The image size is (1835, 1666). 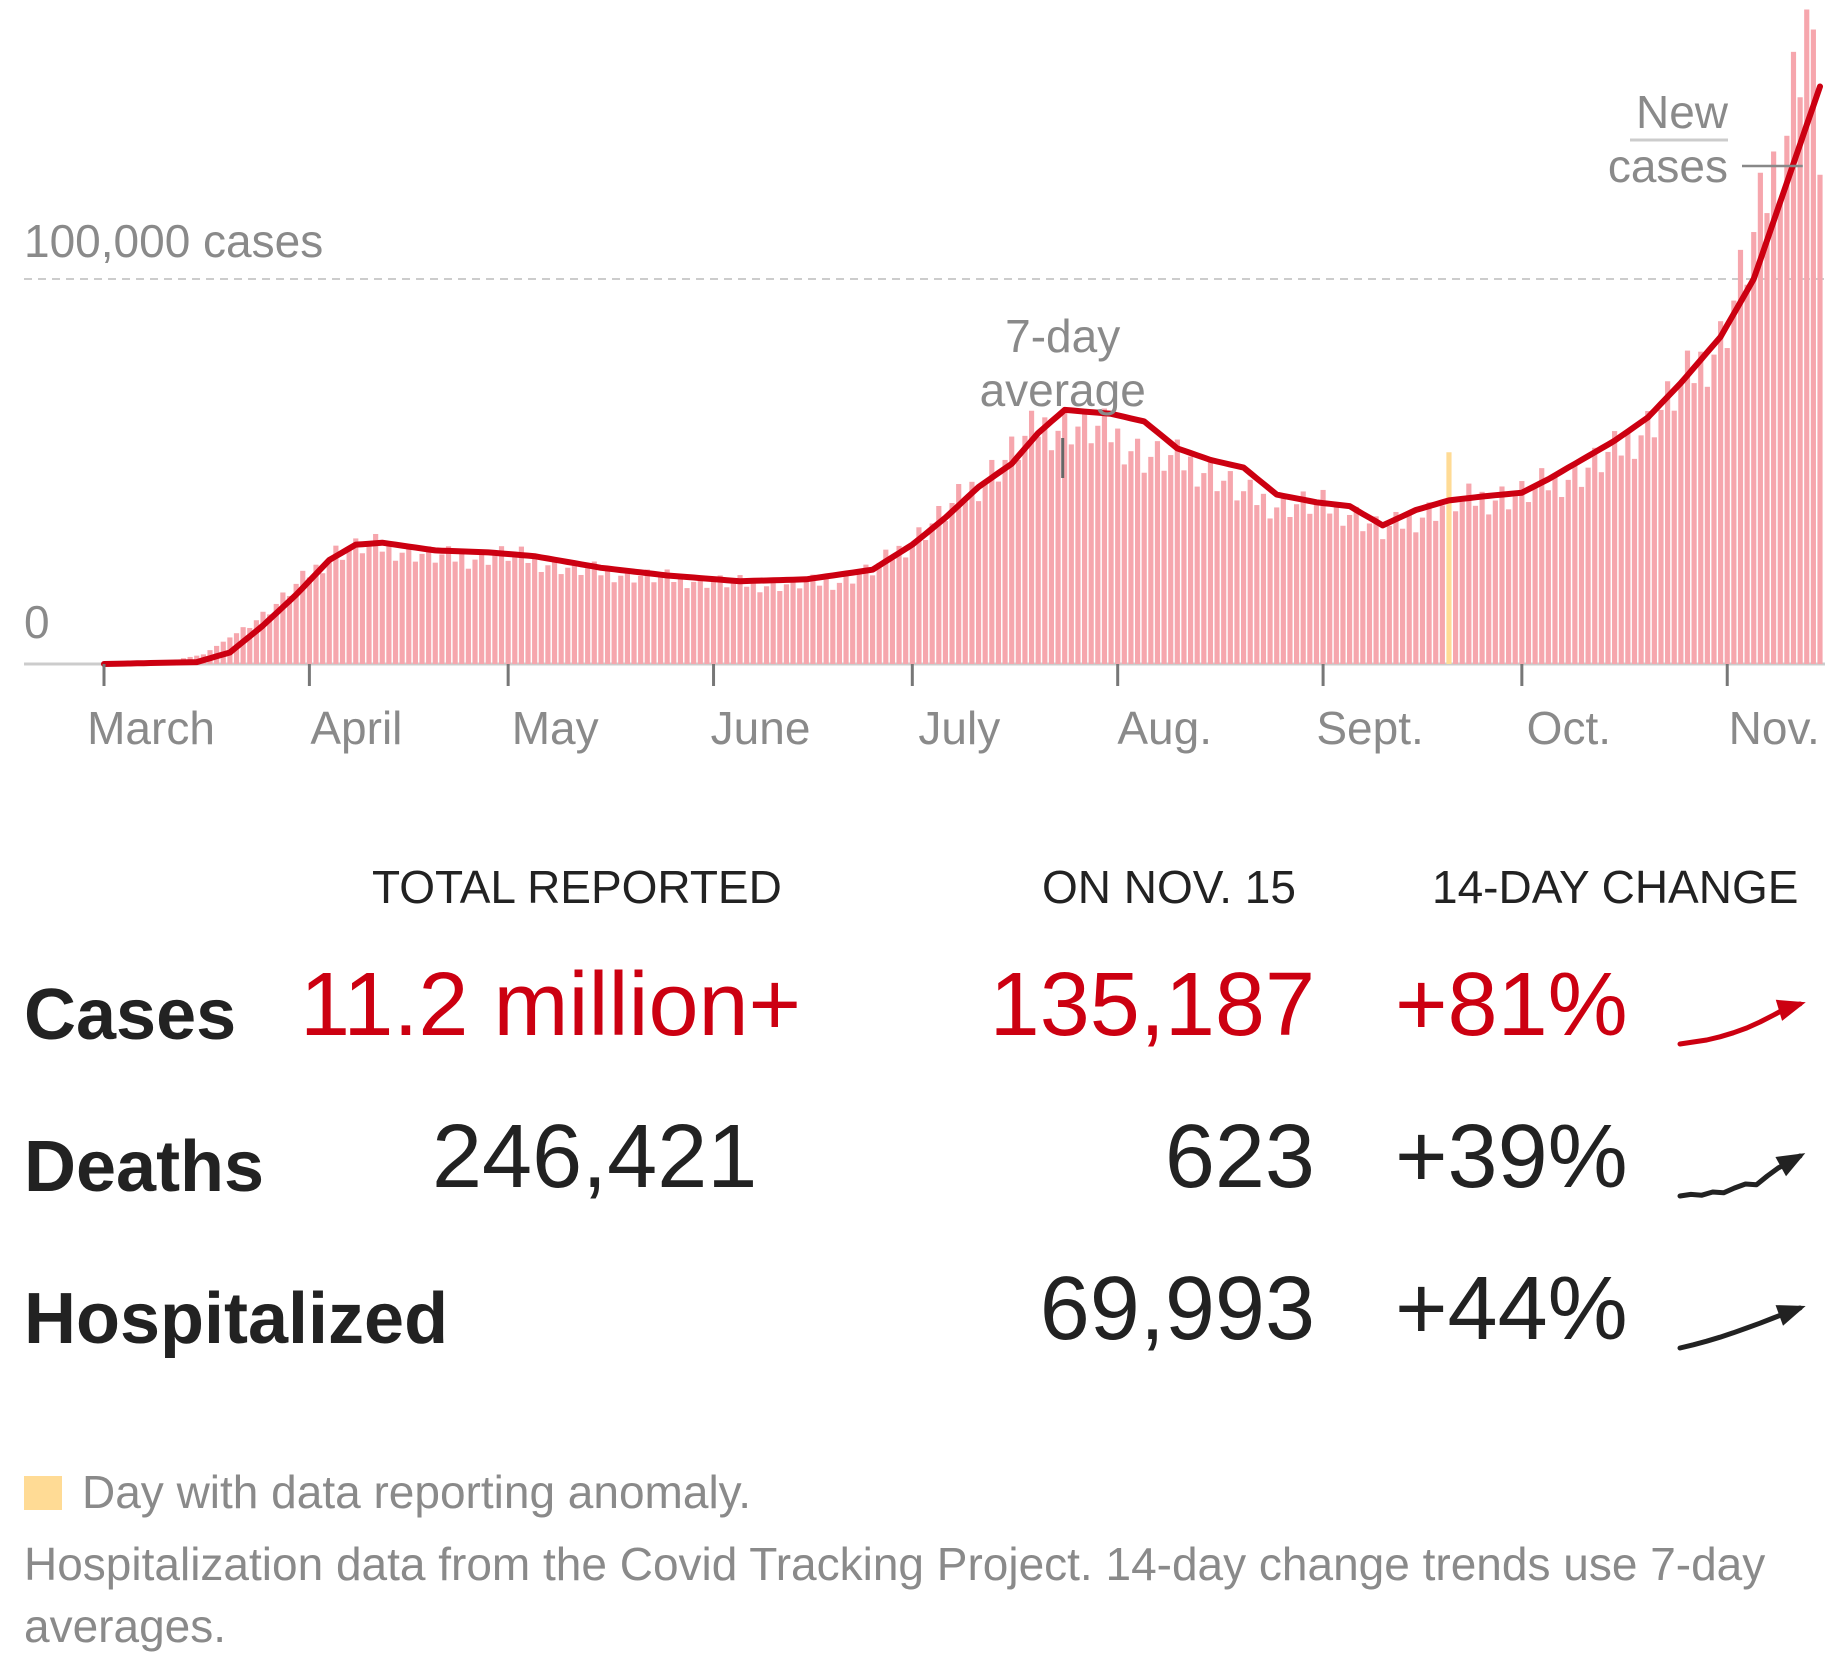 What do you see at coordinates (1152, 1005) in the screenshot?
I see `cases-daily-value: 135,187` at bounding box center [1152, 1005].